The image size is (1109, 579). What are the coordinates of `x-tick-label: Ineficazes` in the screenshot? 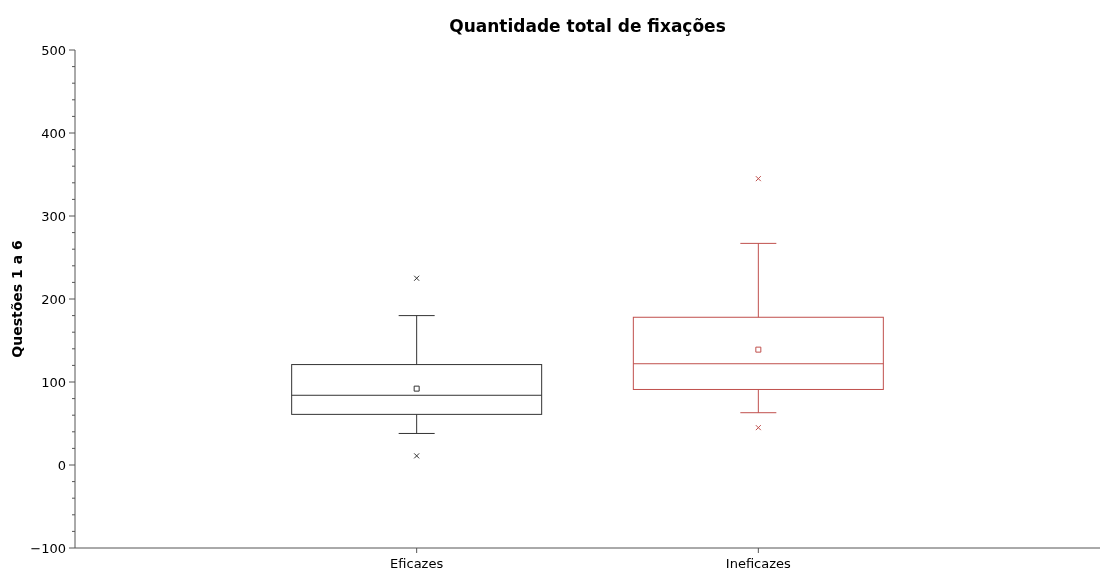 It's located at (758, 563).